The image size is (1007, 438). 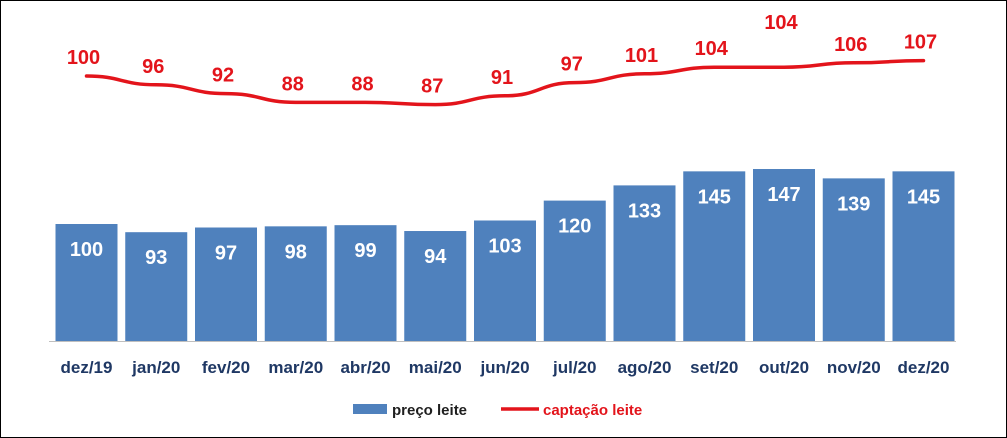 What do you see at coordinates (504, 246) in the screenshot?
I see `bar-value-label: 103` at bounding box center [504, 246].